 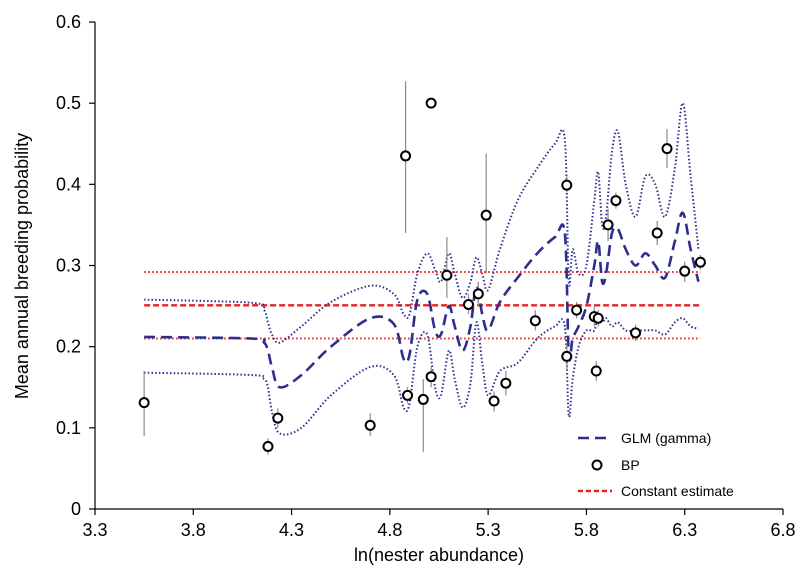 What do you see at coordinates (782, 530) in the screenshot?
I see `x-tick-label: 6.8` at bounding box center [782, 530].